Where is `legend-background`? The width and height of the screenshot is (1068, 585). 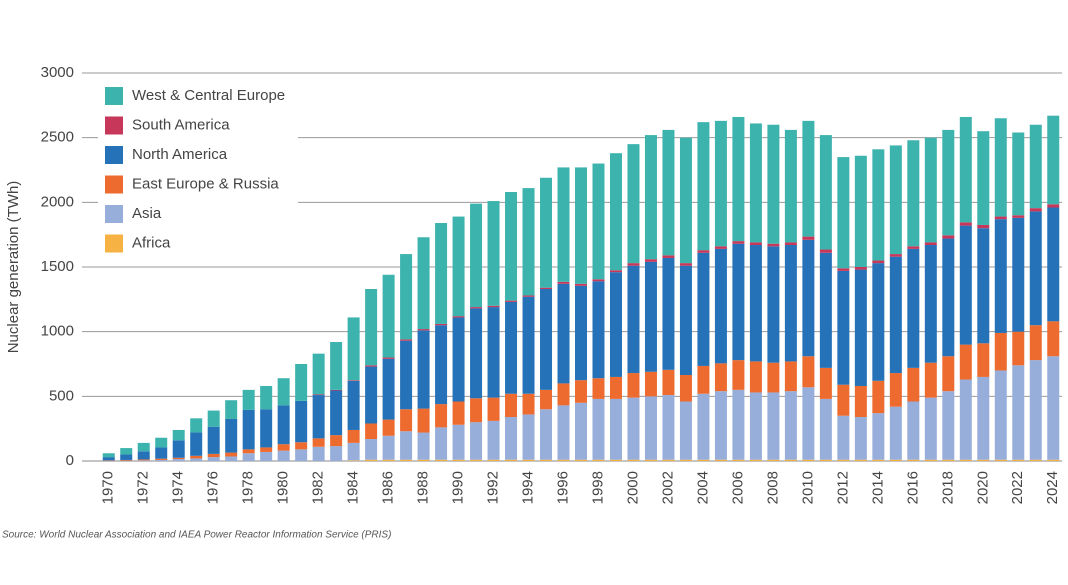
legend-background is located at coordinates (198, 172).